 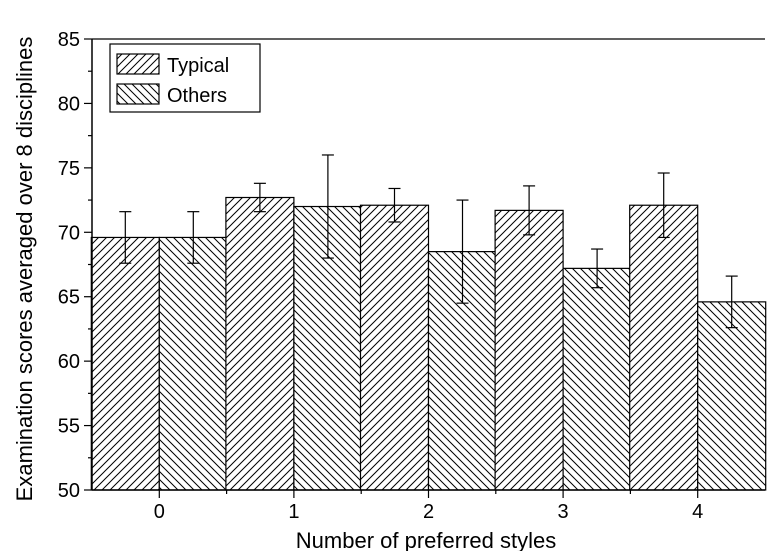 What do you see at coordinates (138, 64) in the screenshot?
I see `legend-swatch-typical` at bounding box center [138, 64].